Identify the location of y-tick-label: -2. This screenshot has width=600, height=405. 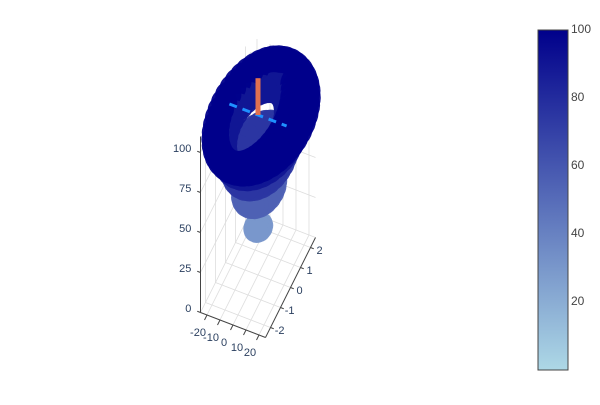
(280, 331).